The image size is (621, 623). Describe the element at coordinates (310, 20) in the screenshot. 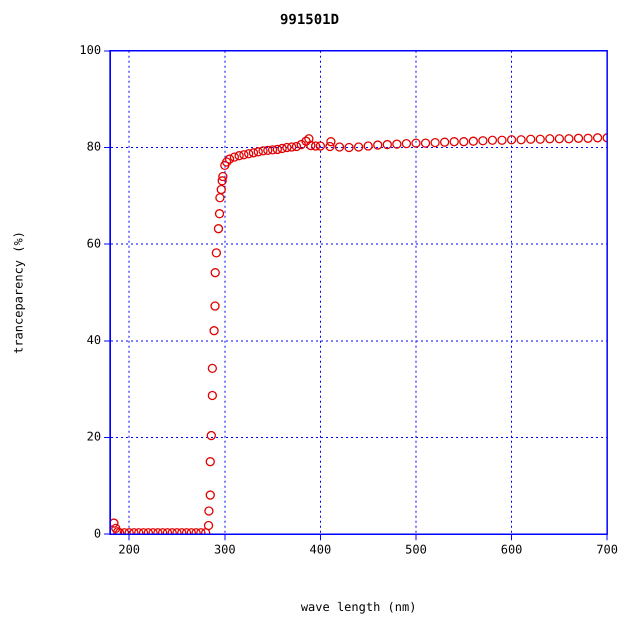

I see `chart-title: 991501D` at that location.